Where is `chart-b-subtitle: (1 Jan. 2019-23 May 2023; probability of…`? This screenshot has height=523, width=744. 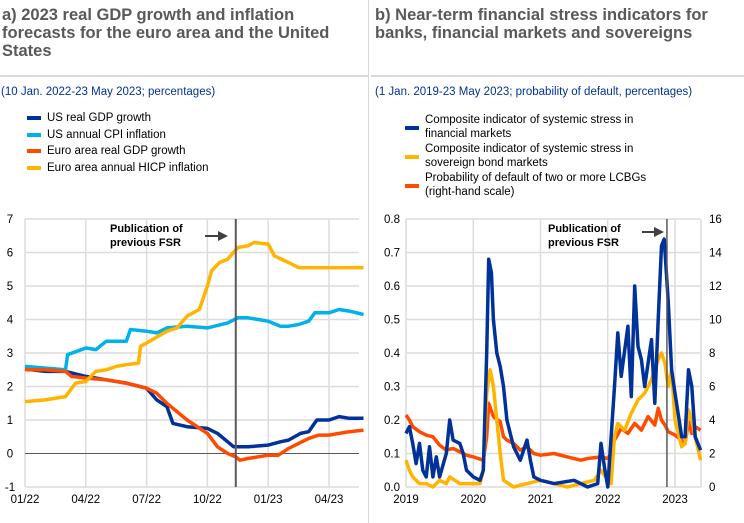
chart-b-subtitle: (1 Jan. 2019-23 May 2023; probability of… is located at coordinates (534, 92).